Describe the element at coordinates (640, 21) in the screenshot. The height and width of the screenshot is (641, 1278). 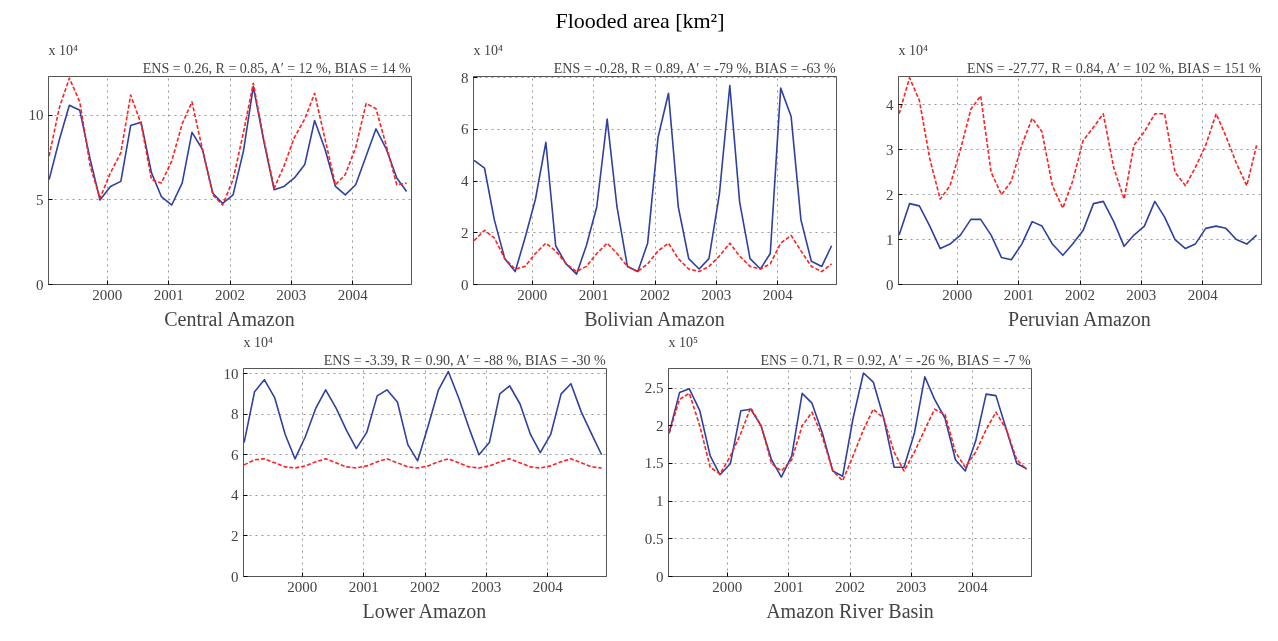
I see `chart-title: Flooded area [km²]` at that location.